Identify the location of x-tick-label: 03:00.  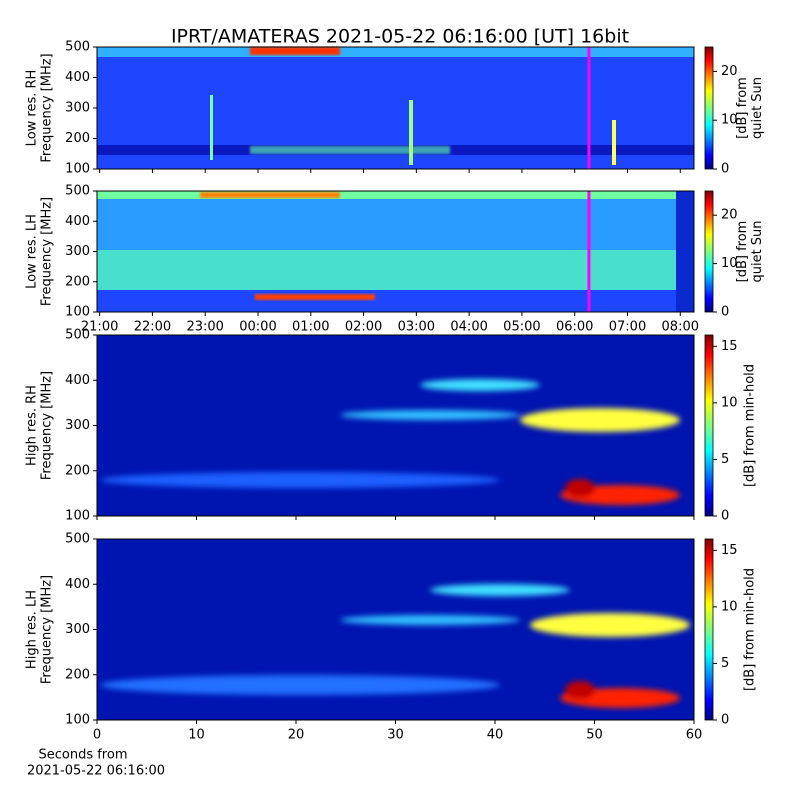
(416, 327).